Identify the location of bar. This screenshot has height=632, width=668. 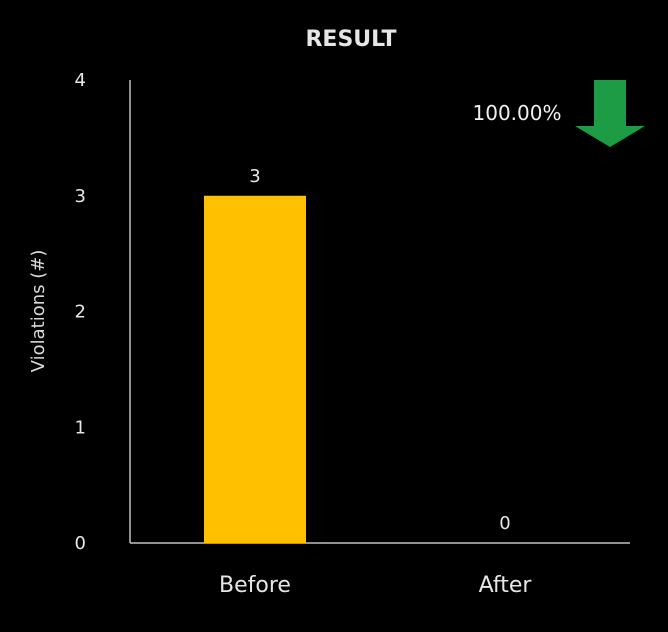
(255, 369).